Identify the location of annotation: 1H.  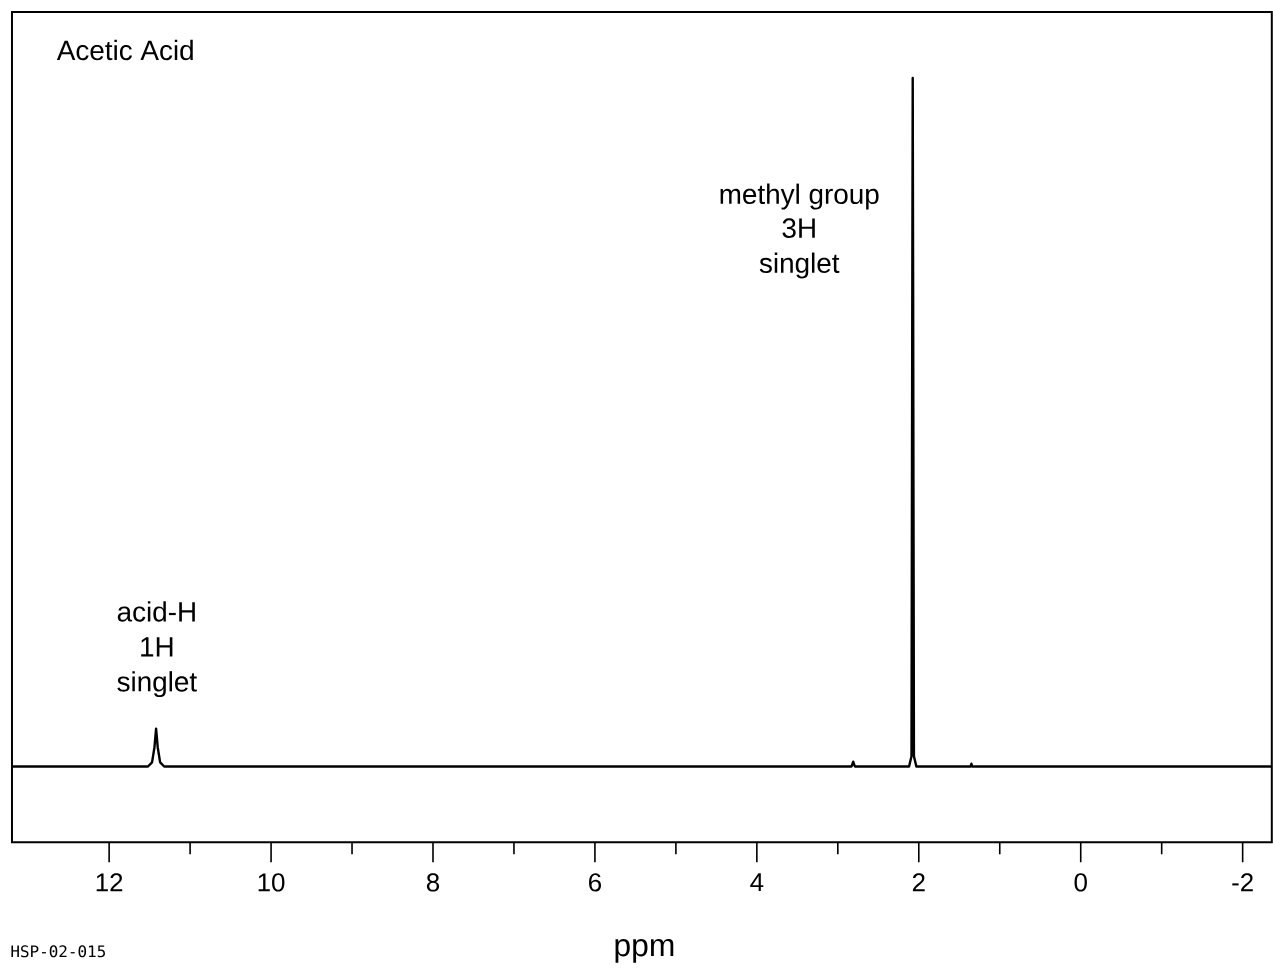
(157, 647).